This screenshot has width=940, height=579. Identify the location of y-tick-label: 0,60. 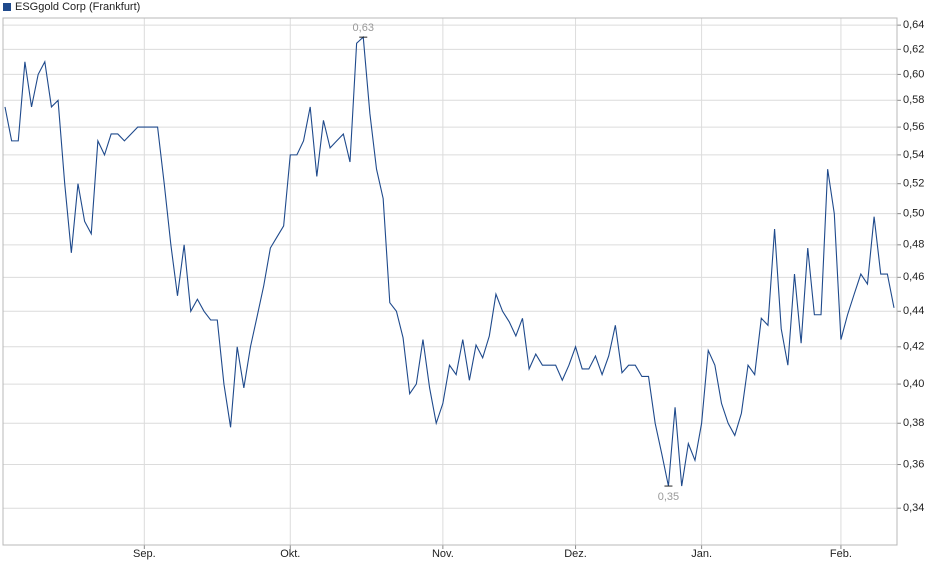
(913, 74).